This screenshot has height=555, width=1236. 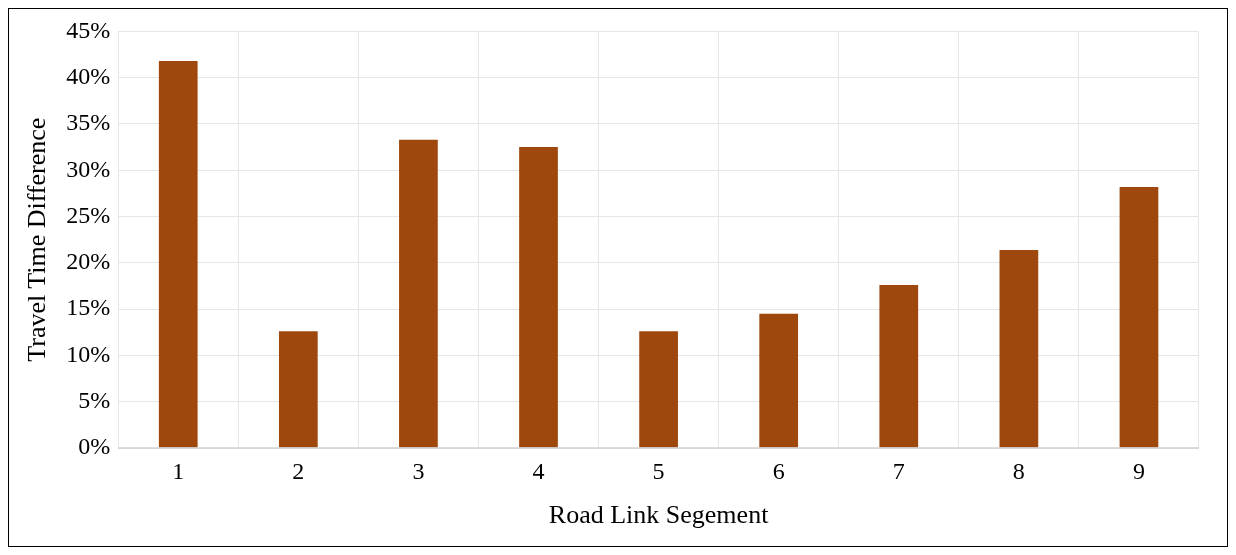 What do you see at coordinates (659, 515) in the screenshot?
I see `x-axis-title: Road Link Segement` at bounding box center [659, 515].